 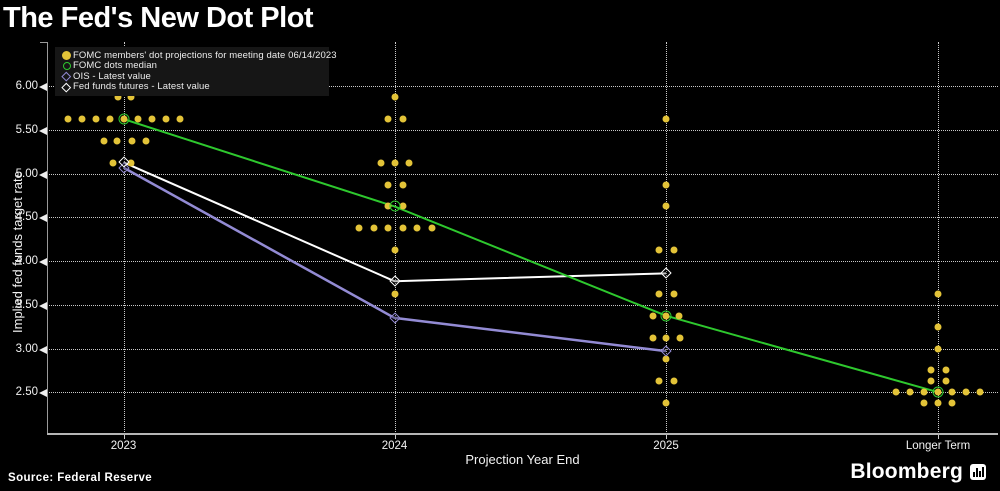 What do you see at coordinates (191, 66) in the screenshot?
I see `legend-item: FOMC dots median` at bounding box center [191, 66].